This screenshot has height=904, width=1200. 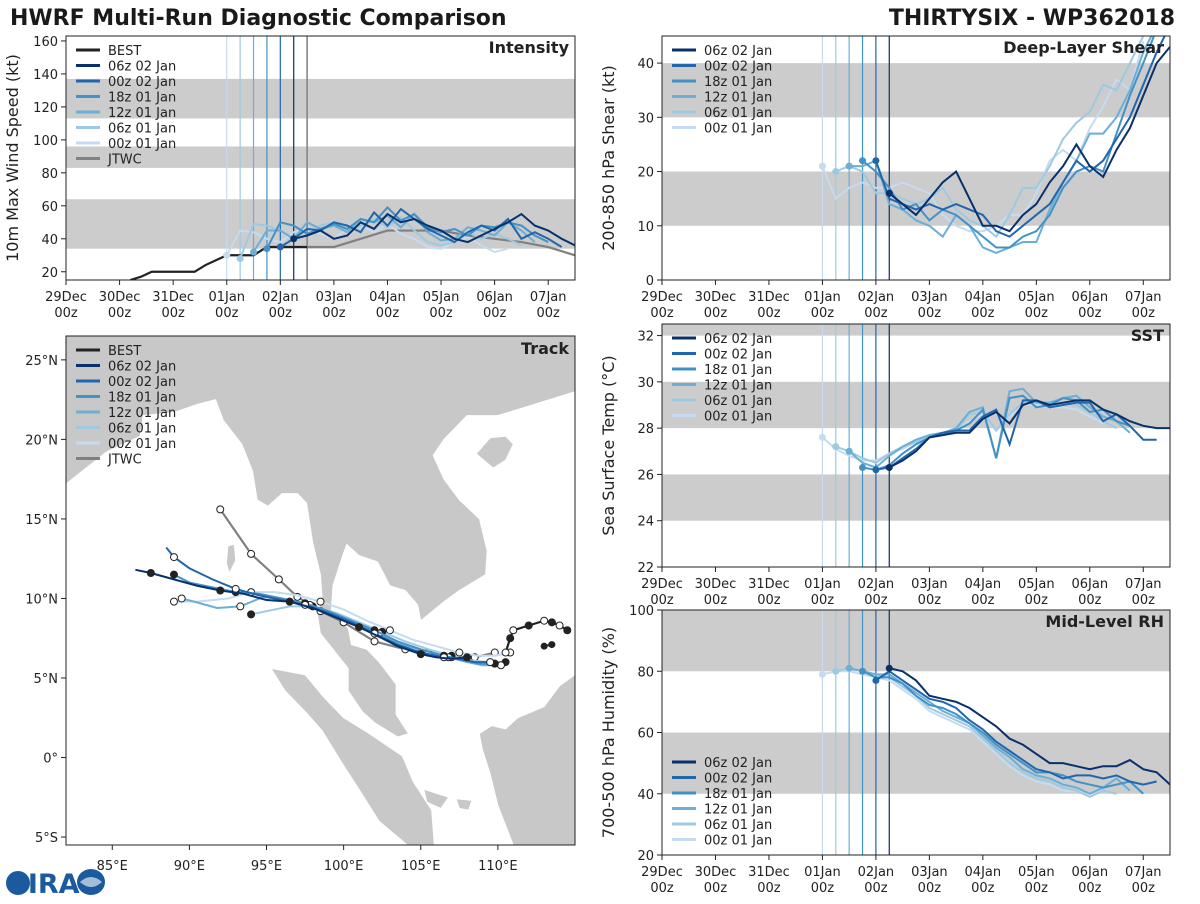 What do you see at coordinates (544, 646) in the screenshot?
I see `track-best-early-point` at bounding box center [544, 646].